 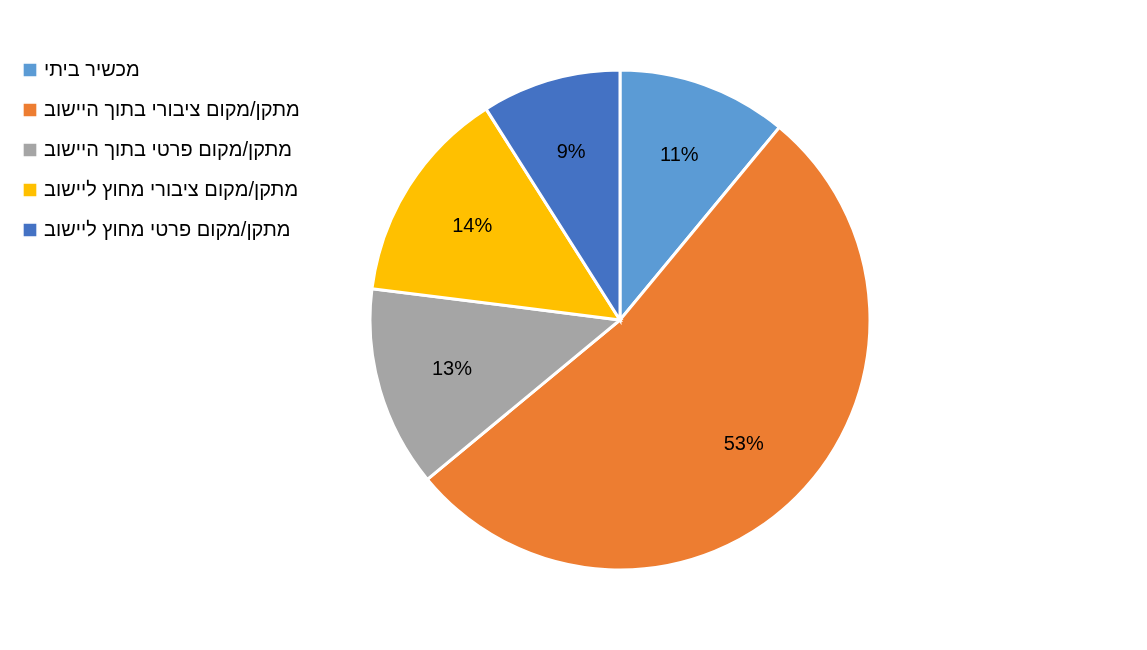 What do you see at coordinates (452, 367) in the screenshot?
I see `data-label: 13%` at bounding box center [452, 367].